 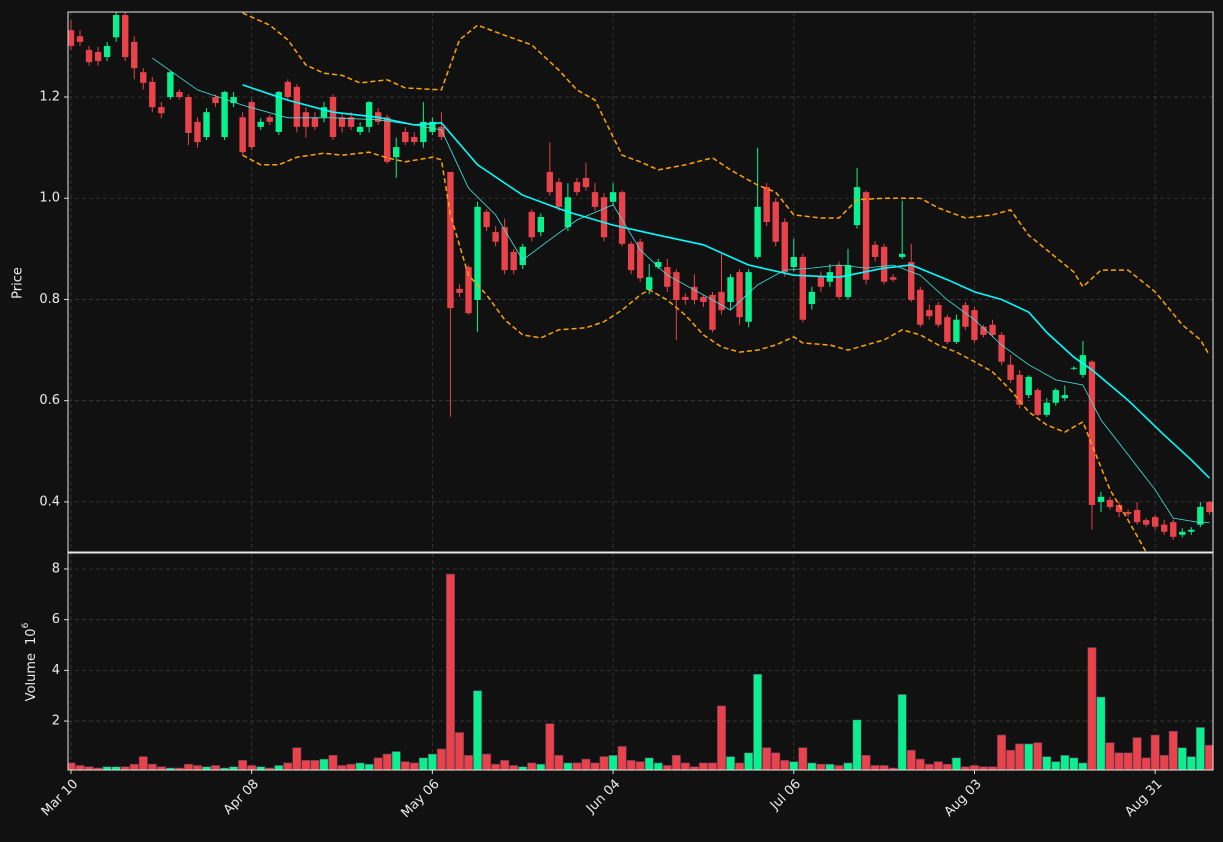 What do you see at coordinates (49, 400) in the screenshot?
I see `y-tick-label: 0.6` at bounding box center [49, 400].